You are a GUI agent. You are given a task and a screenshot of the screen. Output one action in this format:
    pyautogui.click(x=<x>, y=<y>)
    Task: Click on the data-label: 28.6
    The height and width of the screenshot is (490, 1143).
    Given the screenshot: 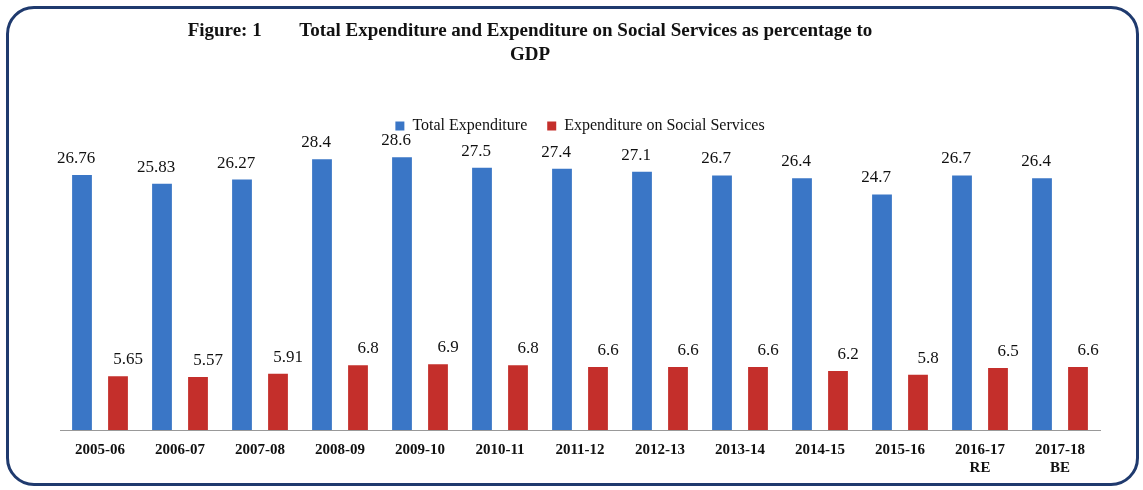 What is the action you would take?
    pyautogui.click(x=396, y=140)
    